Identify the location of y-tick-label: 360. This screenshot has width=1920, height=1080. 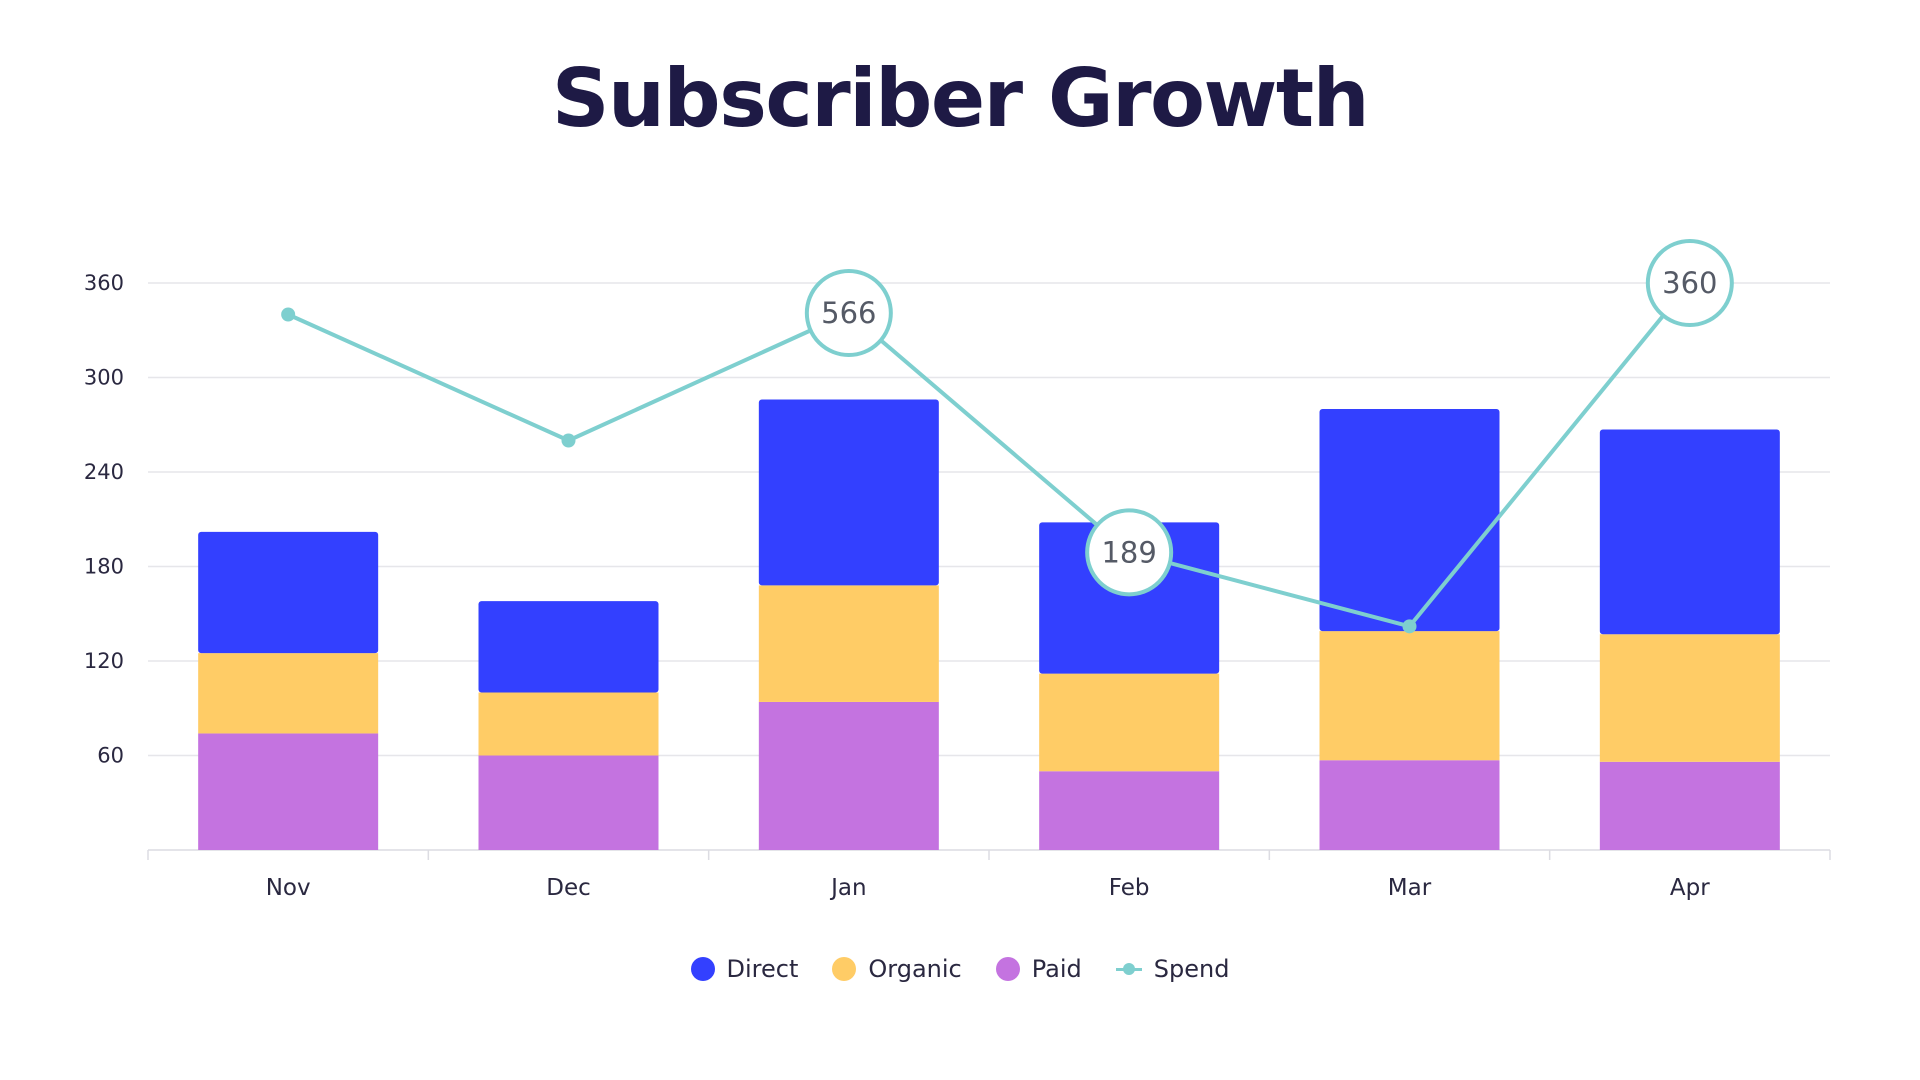
(104, 283).